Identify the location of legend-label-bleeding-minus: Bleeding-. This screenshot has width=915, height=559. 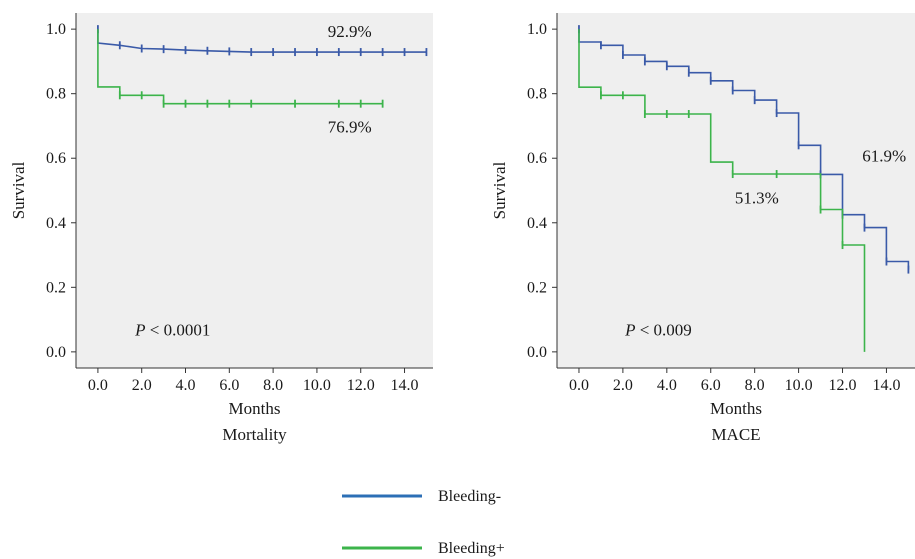
(469, 496).